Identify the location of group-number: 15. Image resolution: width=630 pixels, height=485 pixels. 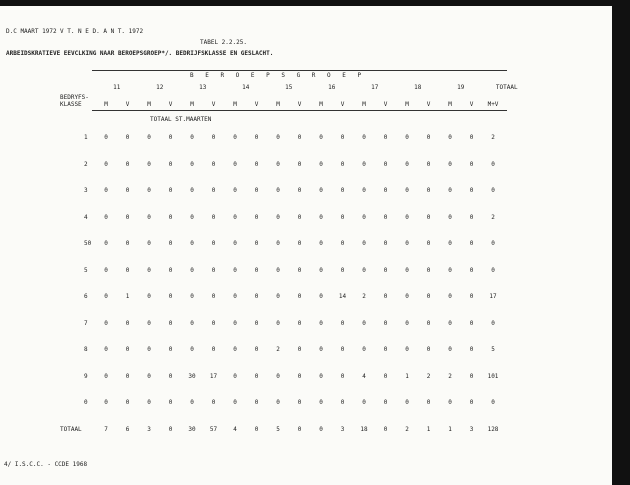
(289, 87).